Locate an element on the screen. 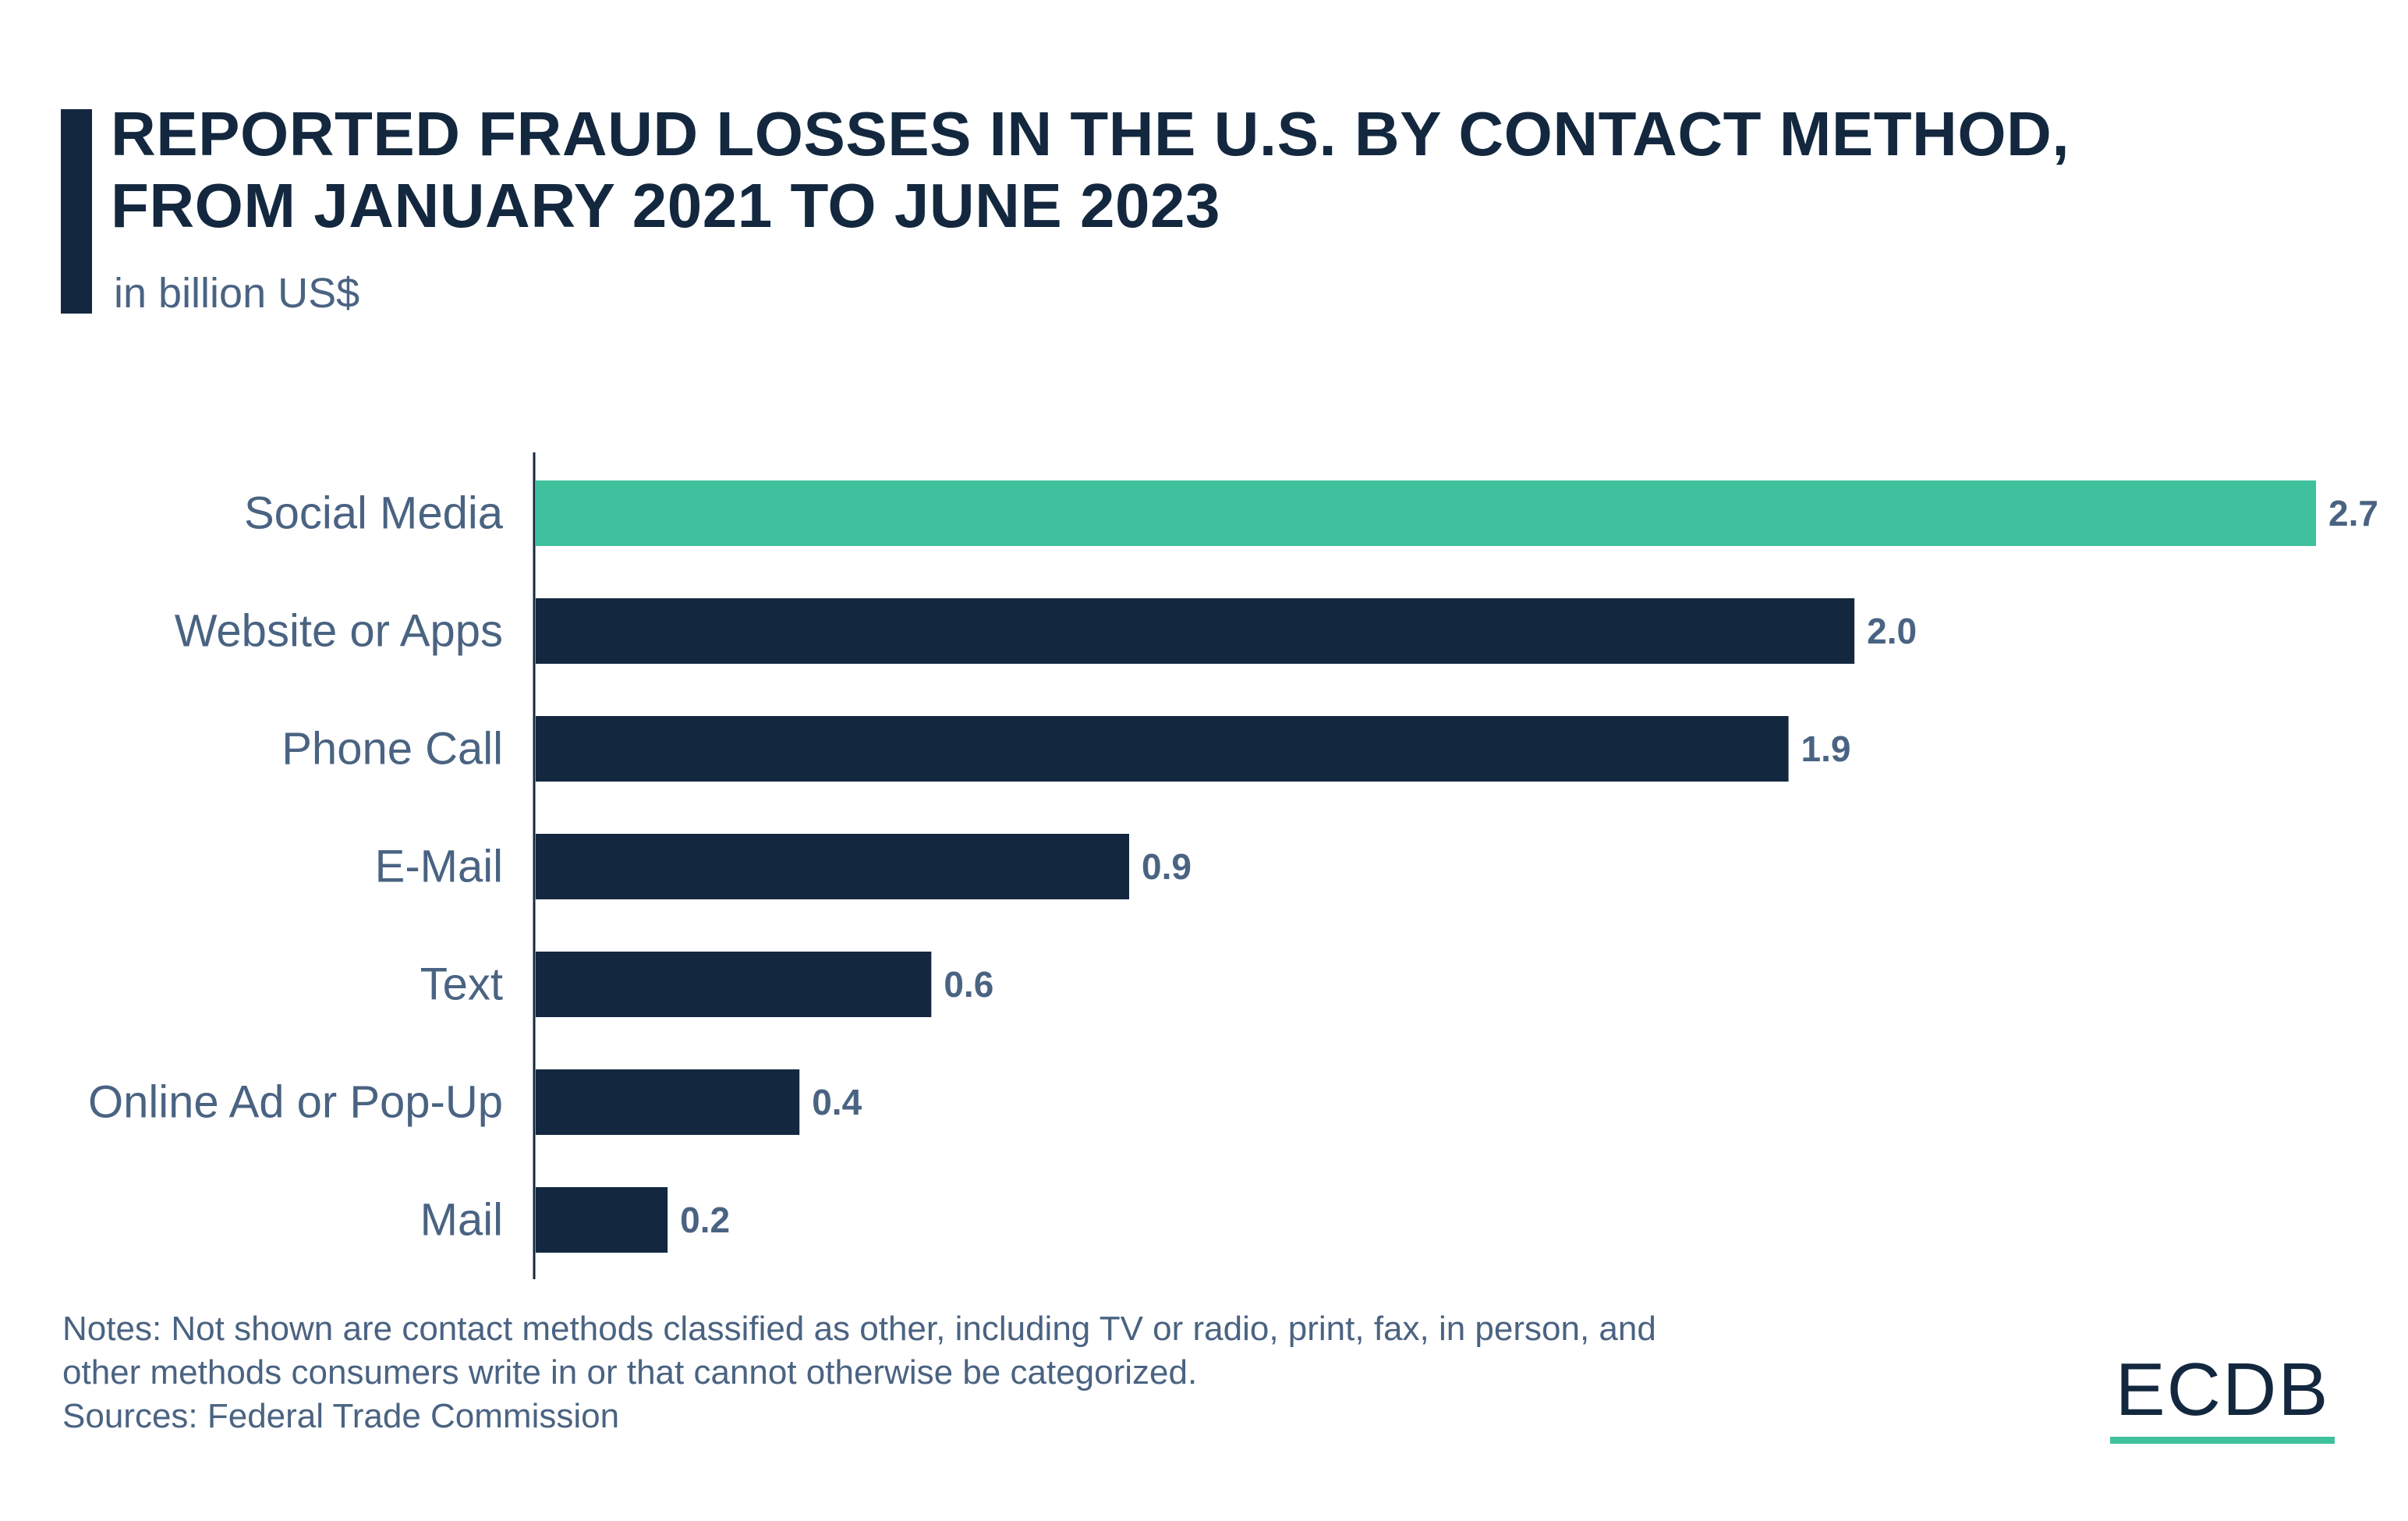  ecdb-logo: ECDB is located at coordinates (2222, 1399).